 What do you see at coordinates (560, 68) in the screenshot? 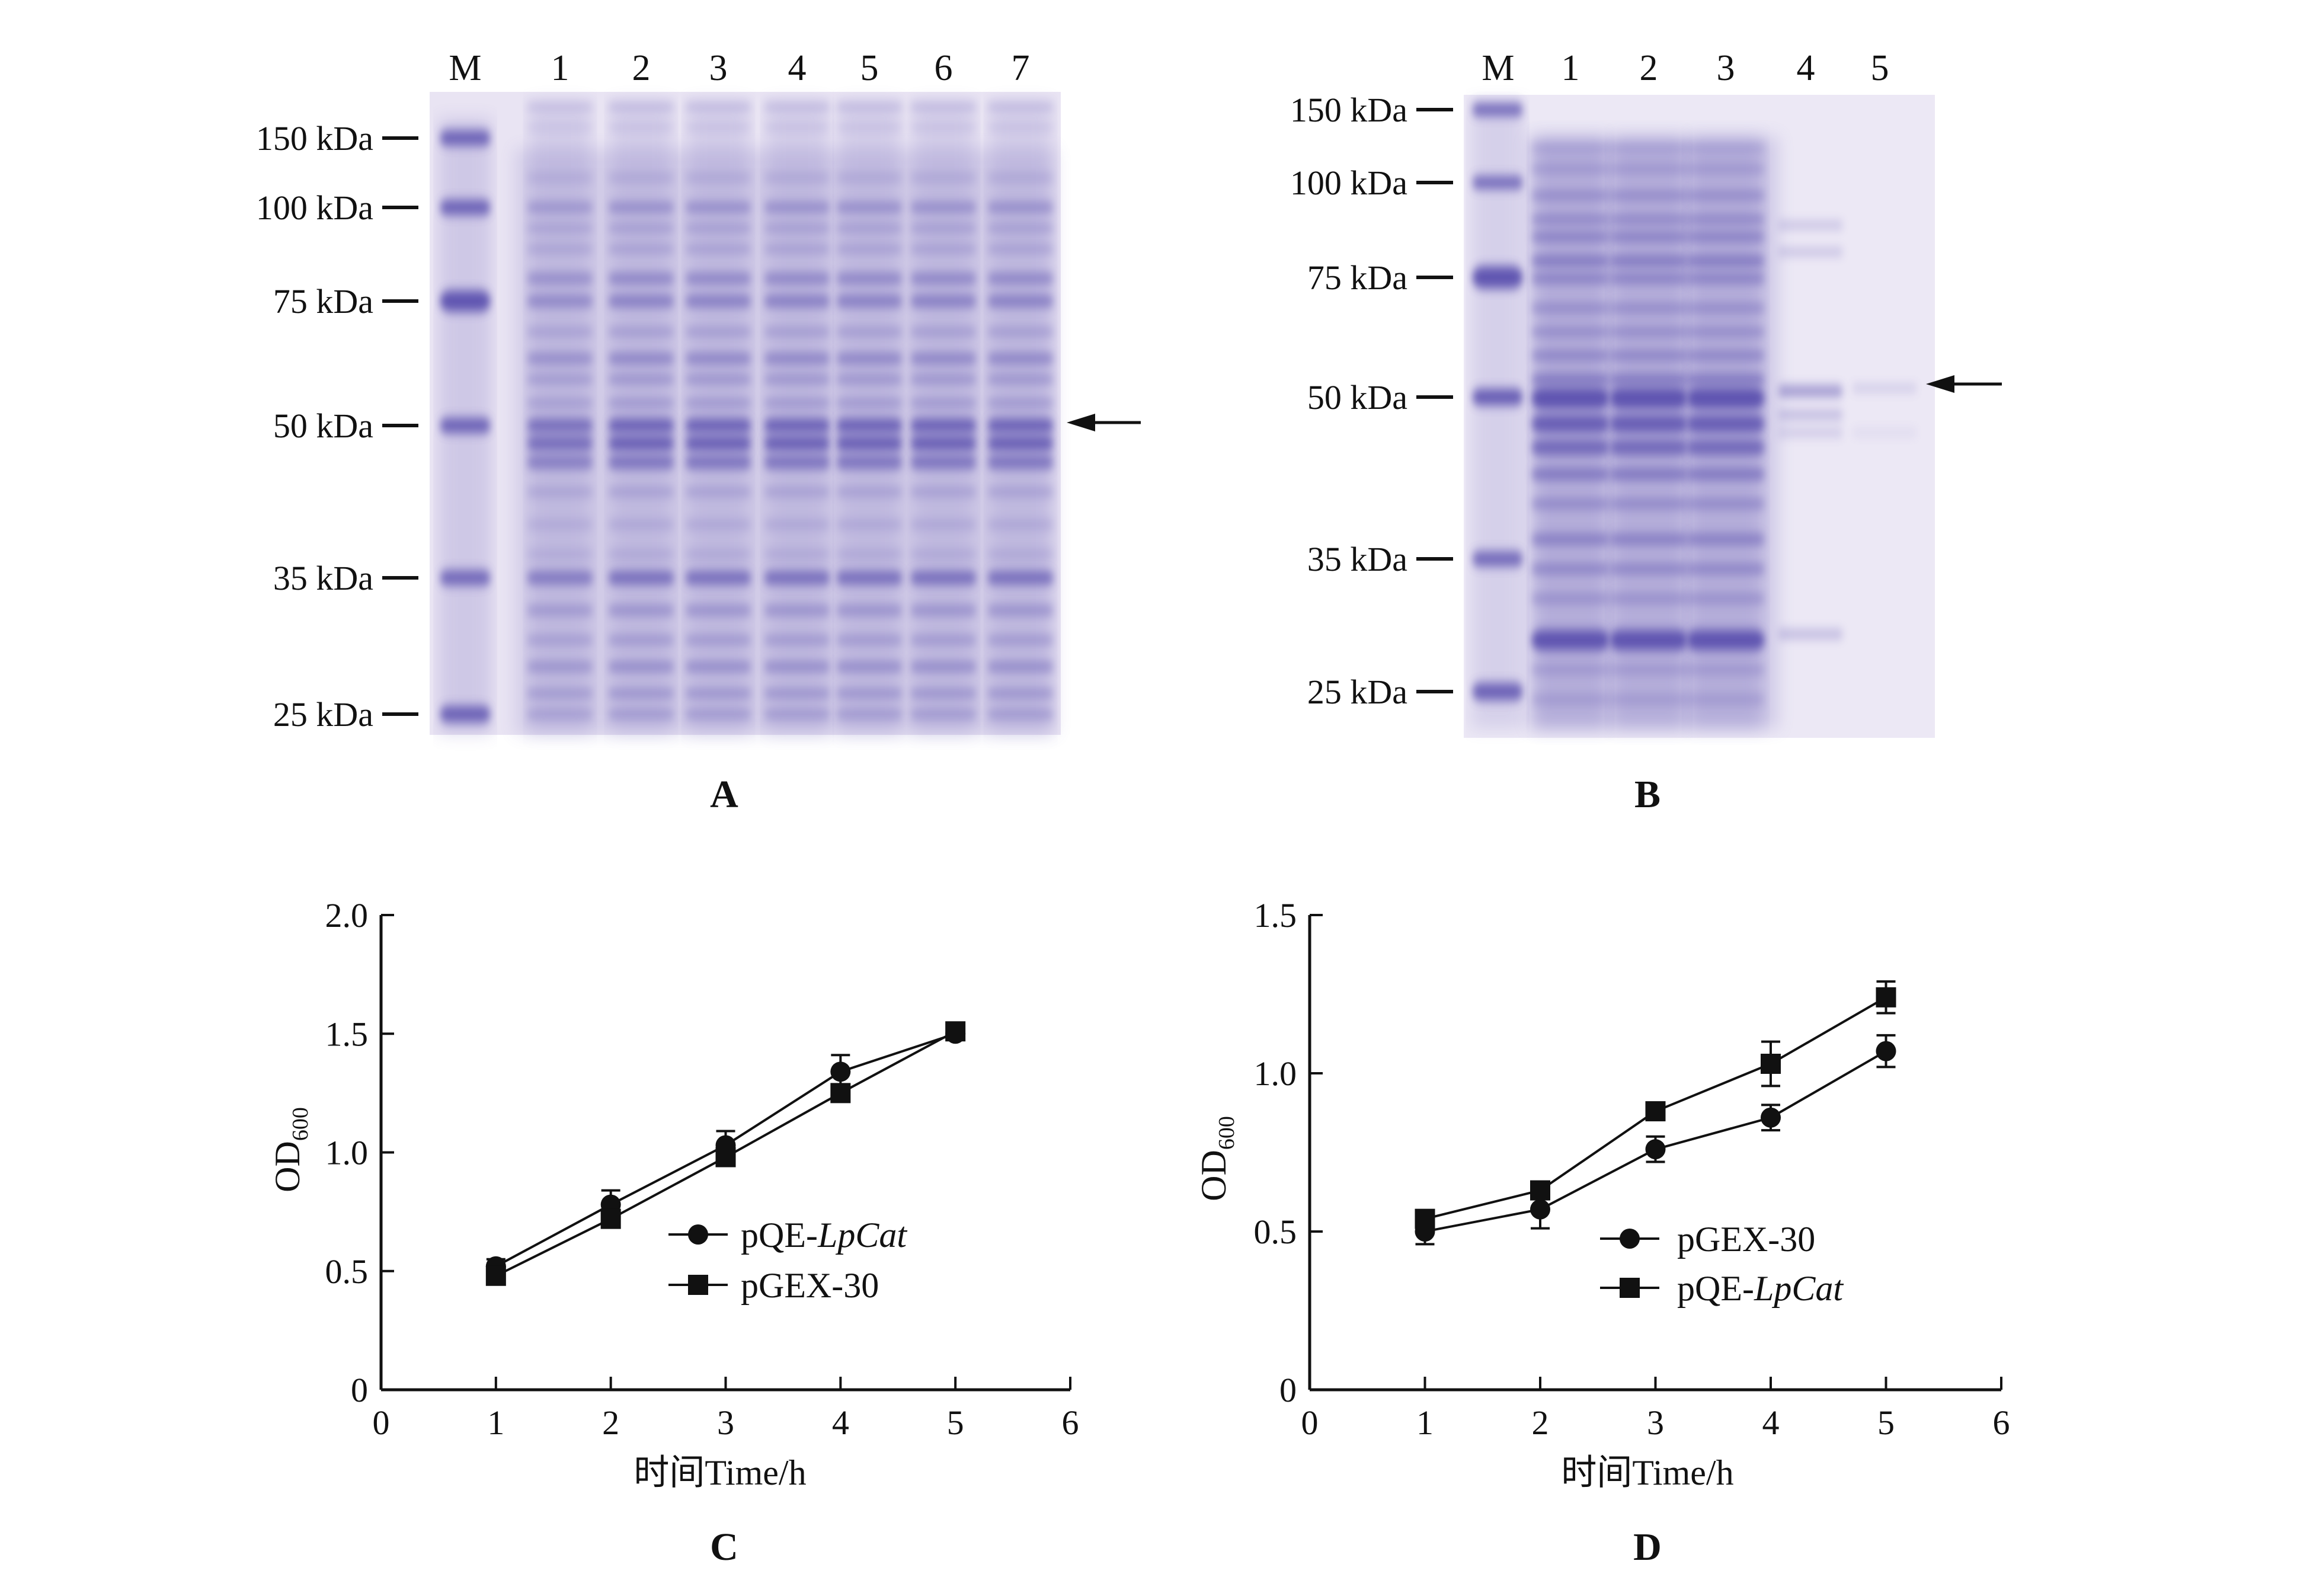
I see `lane-label: 1` at bounding box center [560, 68].